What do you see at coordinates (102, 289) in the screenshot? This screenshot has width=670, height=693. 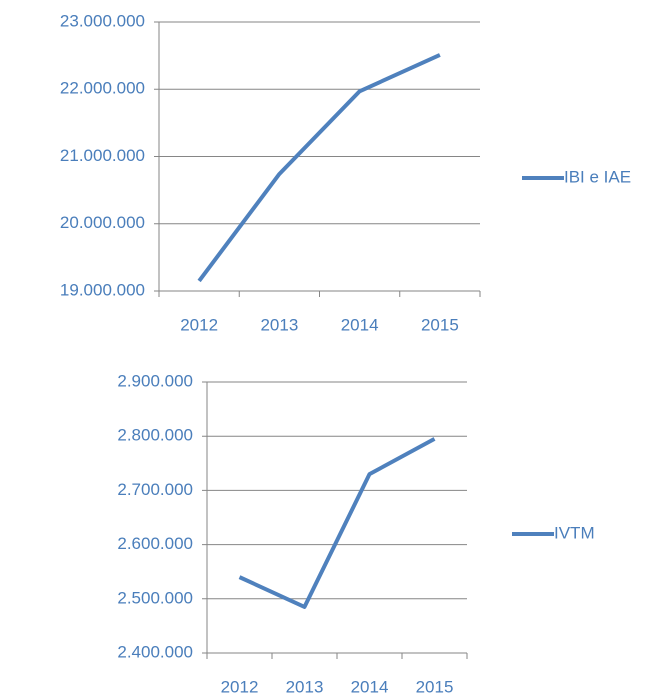 I see `y-tick-label: 19.000.000` at bounding box center [102, 289].